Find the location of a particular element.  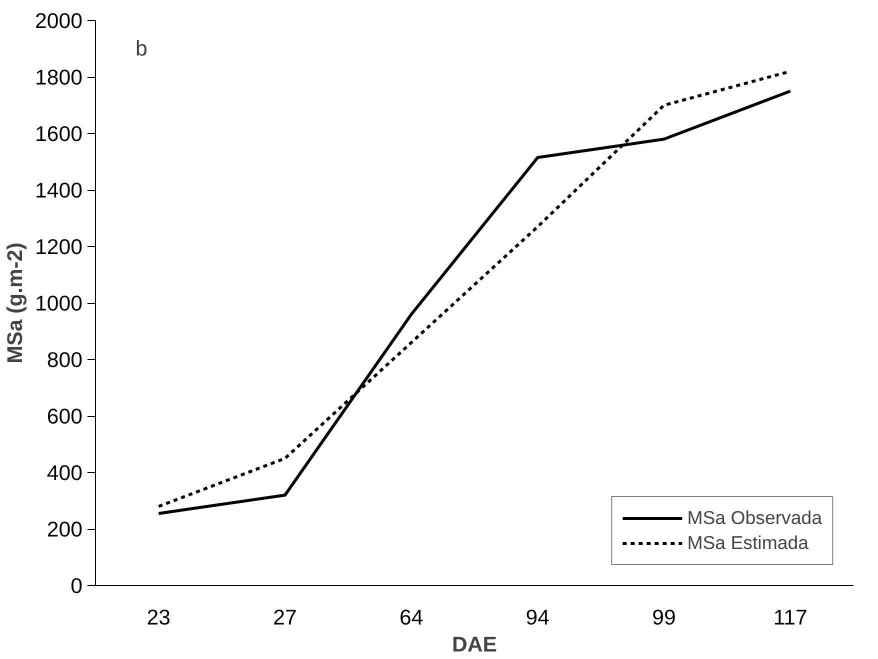

x-tick-label: 99 is located at coordinates (664, 618).